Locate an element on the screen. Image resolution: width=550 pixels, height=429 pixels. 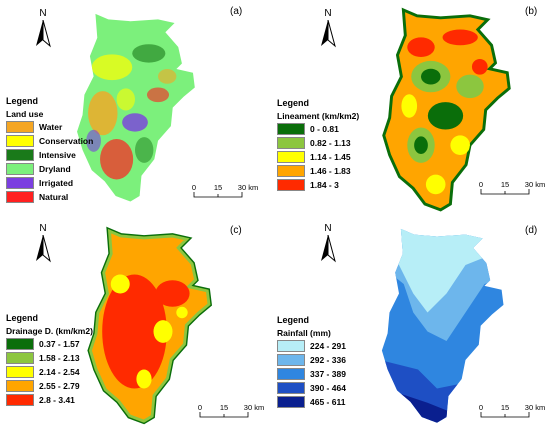
legend-item: 2.55 - 2.79 is located at coordinates (49, 386).